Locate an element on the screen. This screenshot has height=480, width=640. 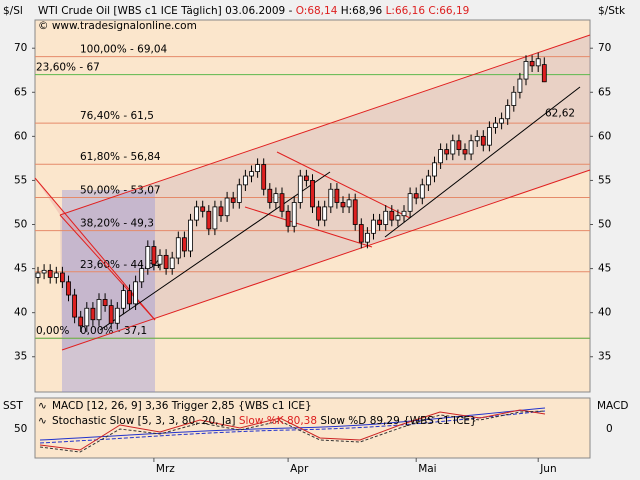
header-high: H:68,96 is located at coordinates (362, 11).